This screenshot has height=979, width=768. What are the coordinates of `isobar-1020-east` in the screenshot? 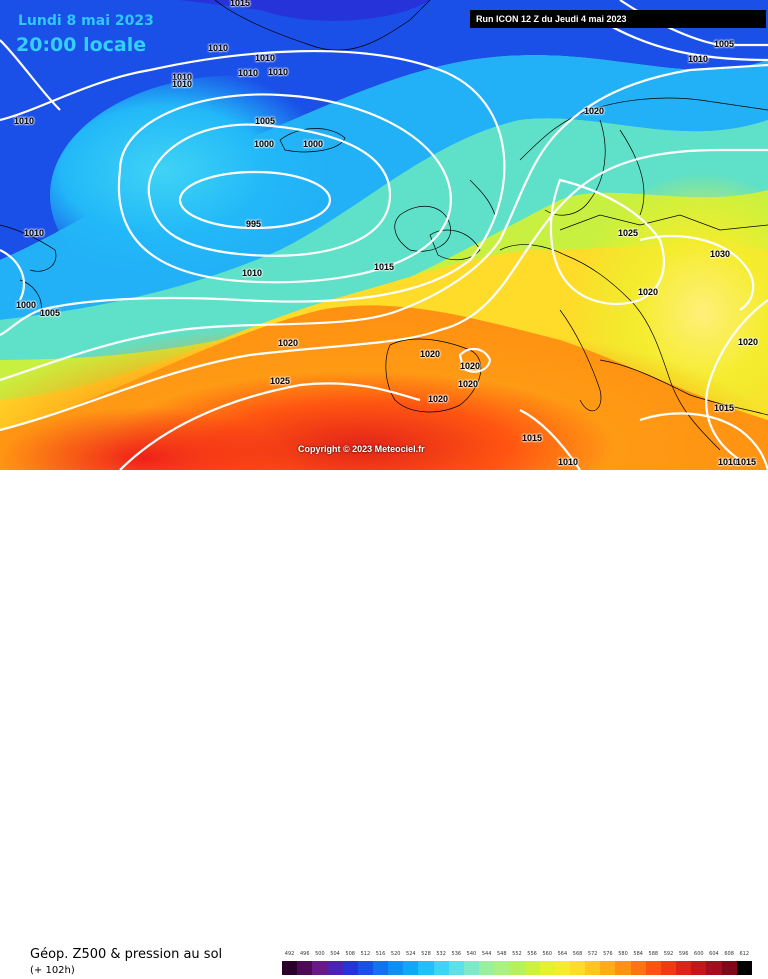 It's located at (736, 380).